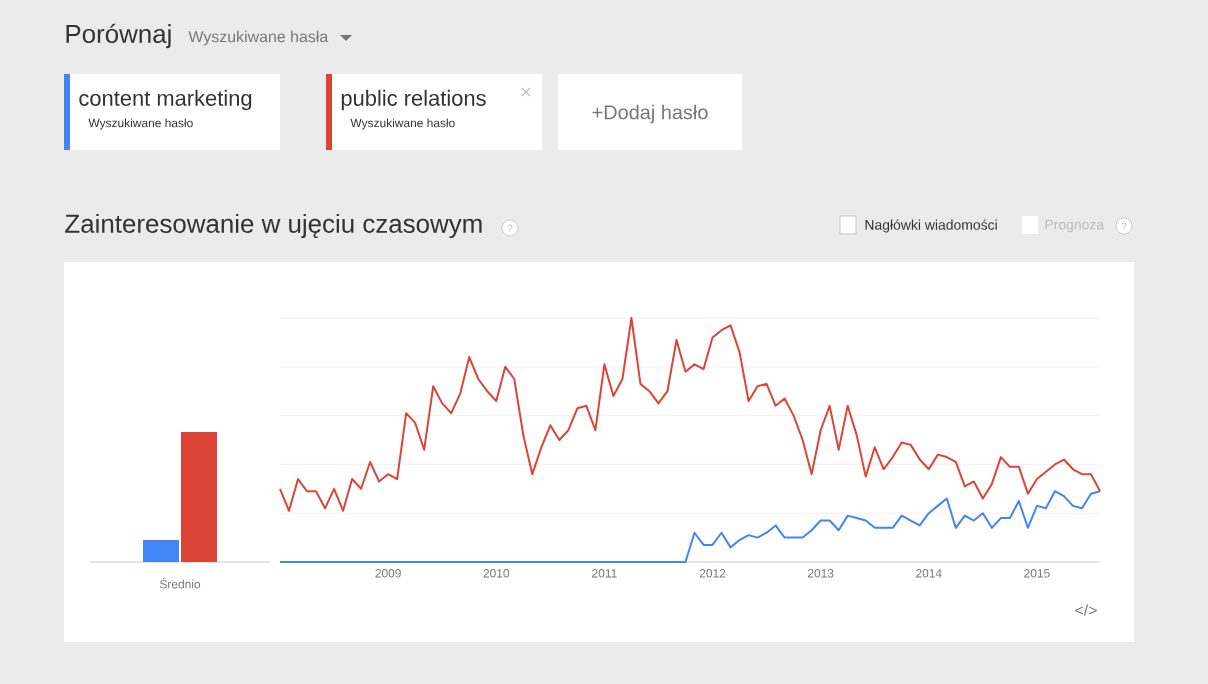 This screenshot has width=1208, height=684. What do you see at coordinates (118, 36) in the screenshot?
I see `text: Porównaj` at bounding box center [118, 36].